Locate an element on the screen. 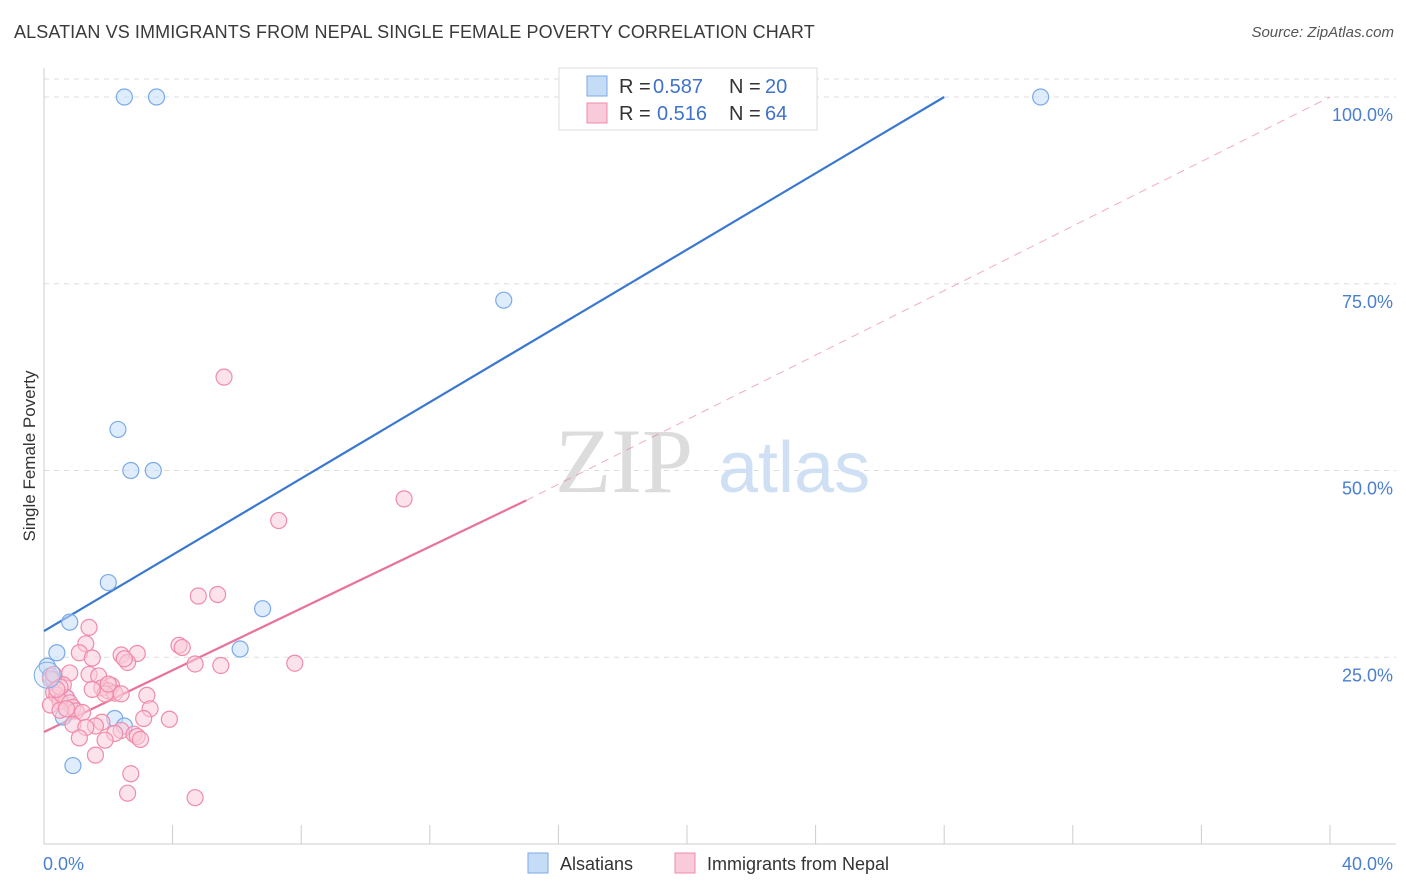 The height and width of the screenshot is (892, 1406). y-tick-label-1: 50.0% is located at coordinates (1367, 489).